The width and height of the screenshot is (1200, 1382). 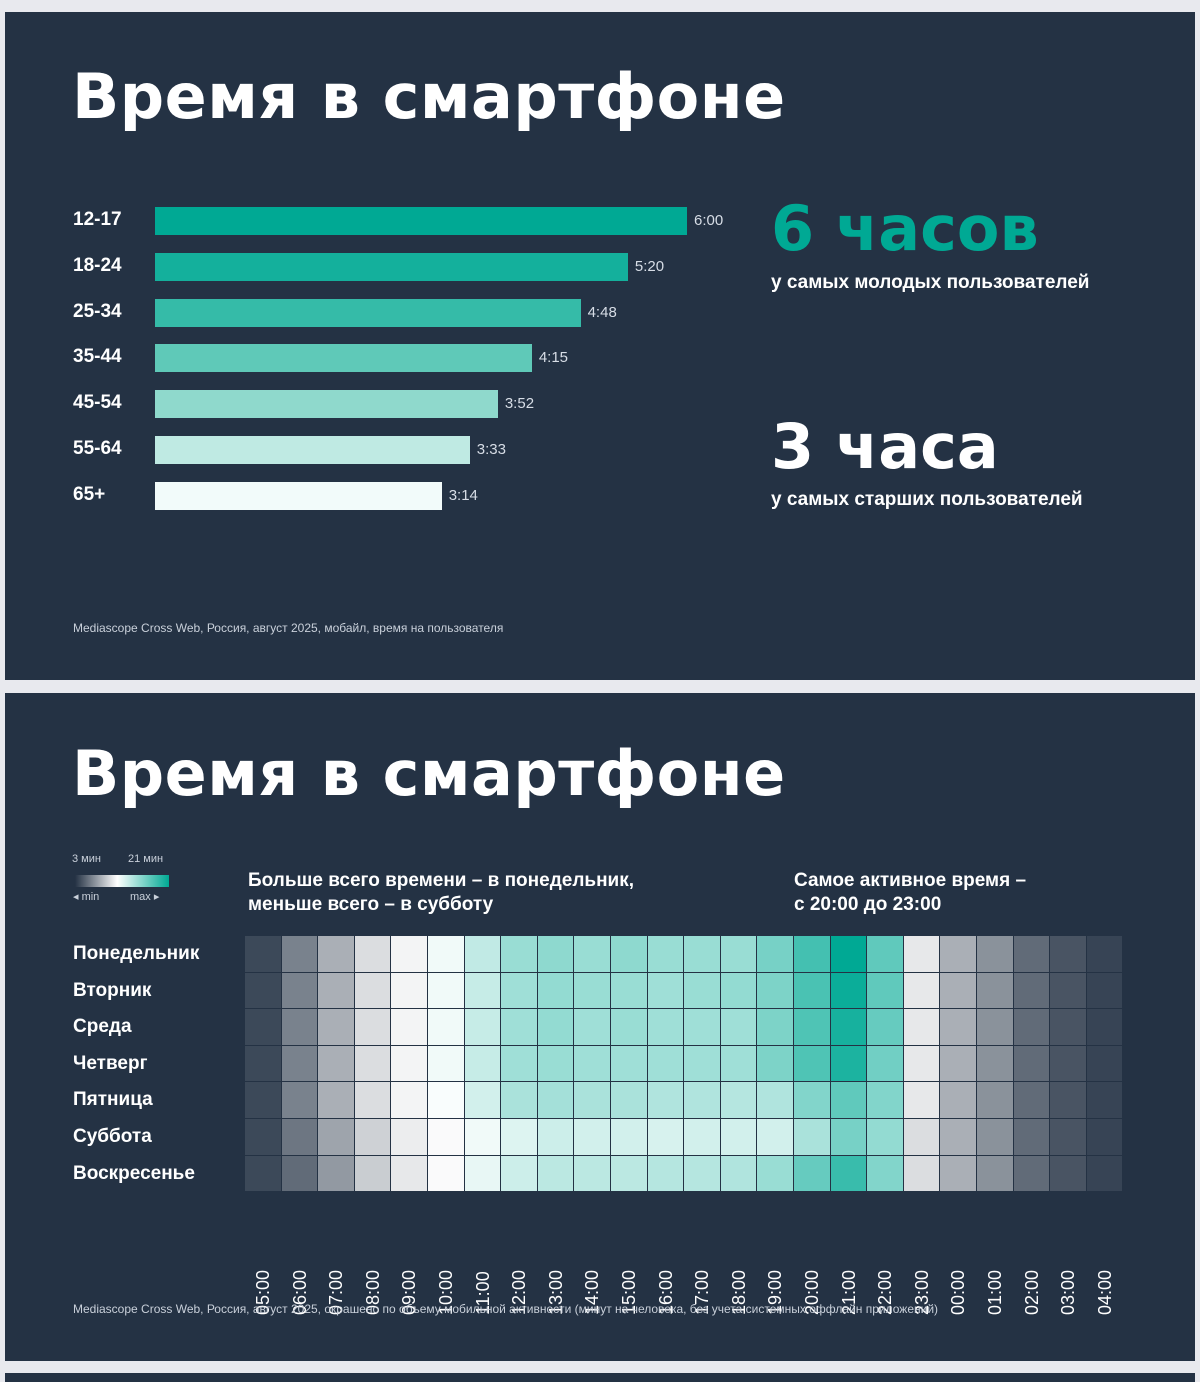 What do you see at coordinates (709, 220) in the screenshot?
I see `bar-value-label: 6:00` at bounding box center [709, 220].